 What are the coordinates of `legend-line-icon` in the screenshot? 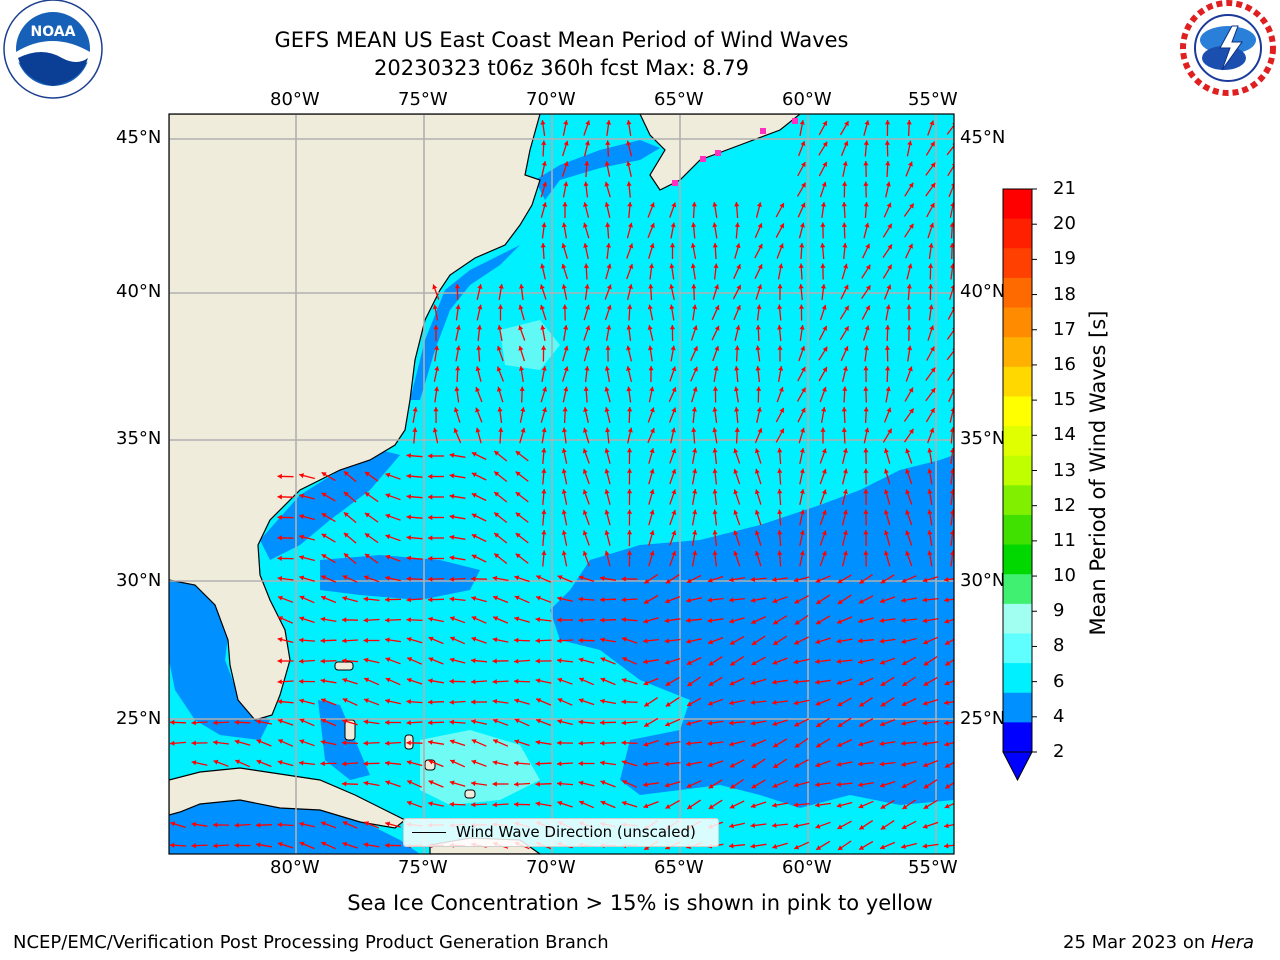 It's located at (429, 832).